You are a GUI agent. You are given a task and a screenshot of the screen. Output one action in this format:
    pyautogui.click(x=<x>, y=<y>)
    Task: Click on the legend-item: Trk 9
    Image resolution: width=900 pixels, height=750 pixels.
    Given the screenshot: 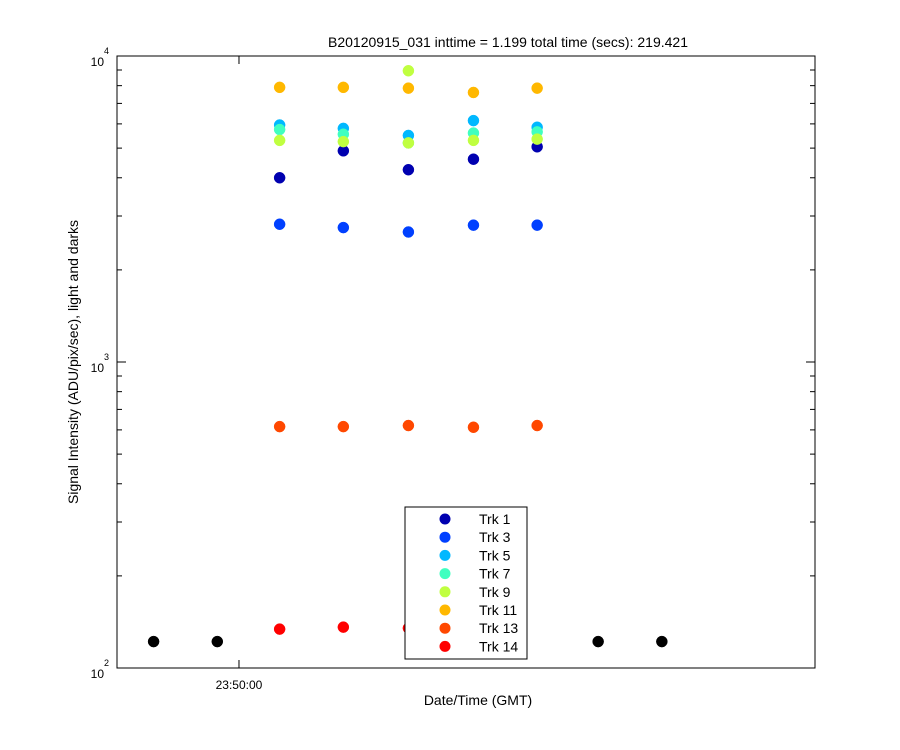 What is the action you would take?
    pyautogui.click(x=475, y=592)
    